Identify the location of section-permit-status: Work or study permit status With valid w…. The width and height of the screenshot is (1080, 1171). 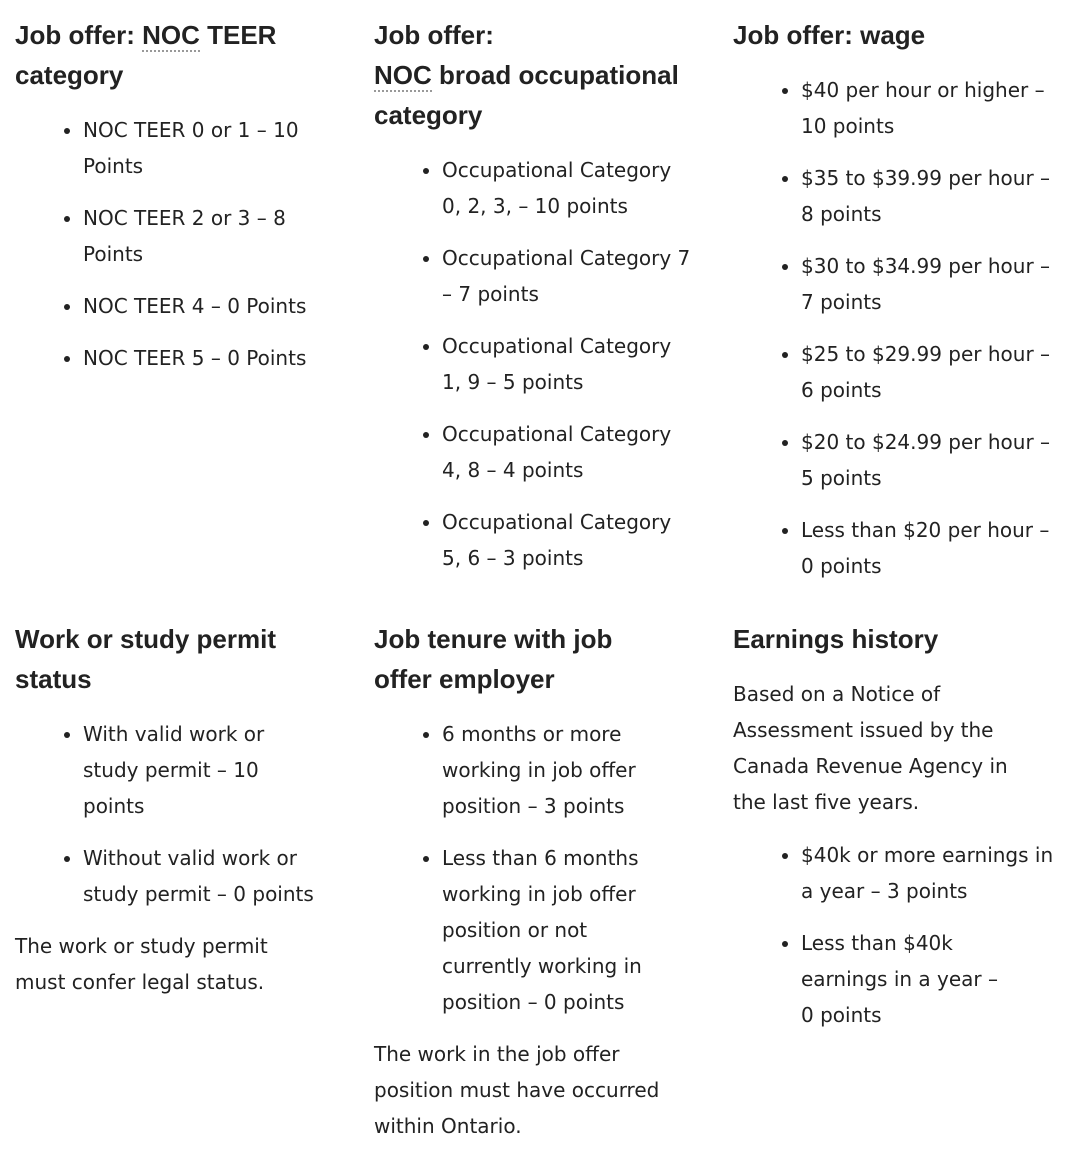
(180, 809).